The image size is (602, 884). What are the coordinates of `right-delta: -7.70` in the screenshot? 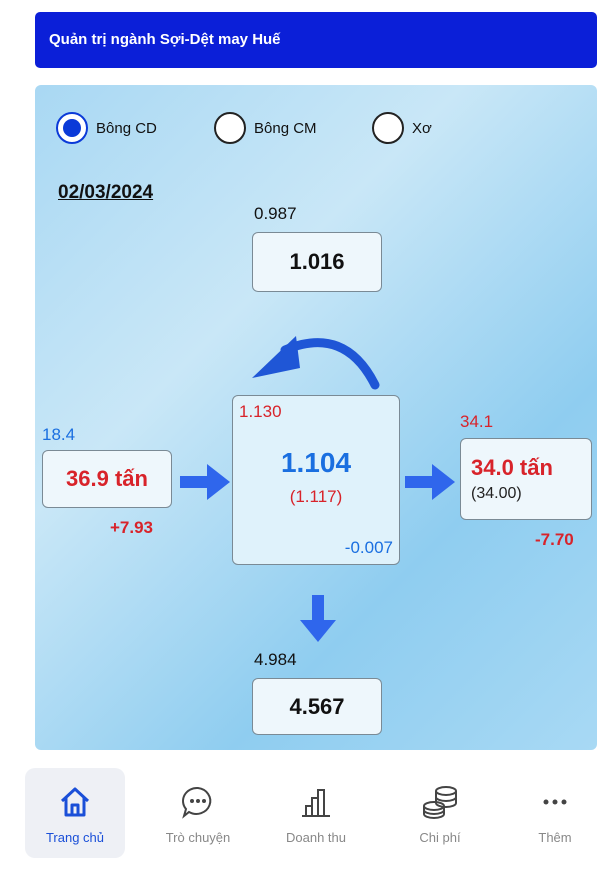 It's located at (554, 539).